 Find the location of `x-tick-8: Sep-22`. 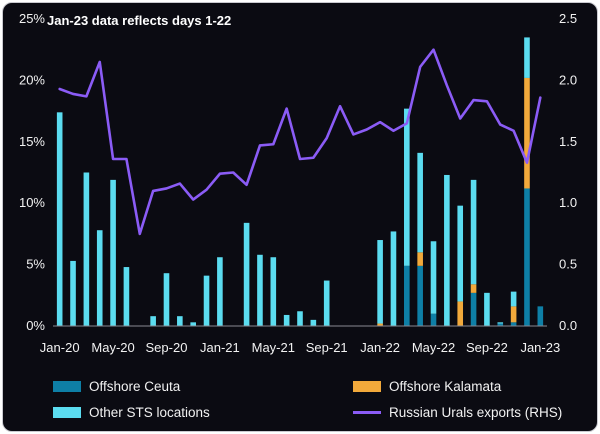

x-tick-8: Sep-22 is located at coordinates (487, 347).